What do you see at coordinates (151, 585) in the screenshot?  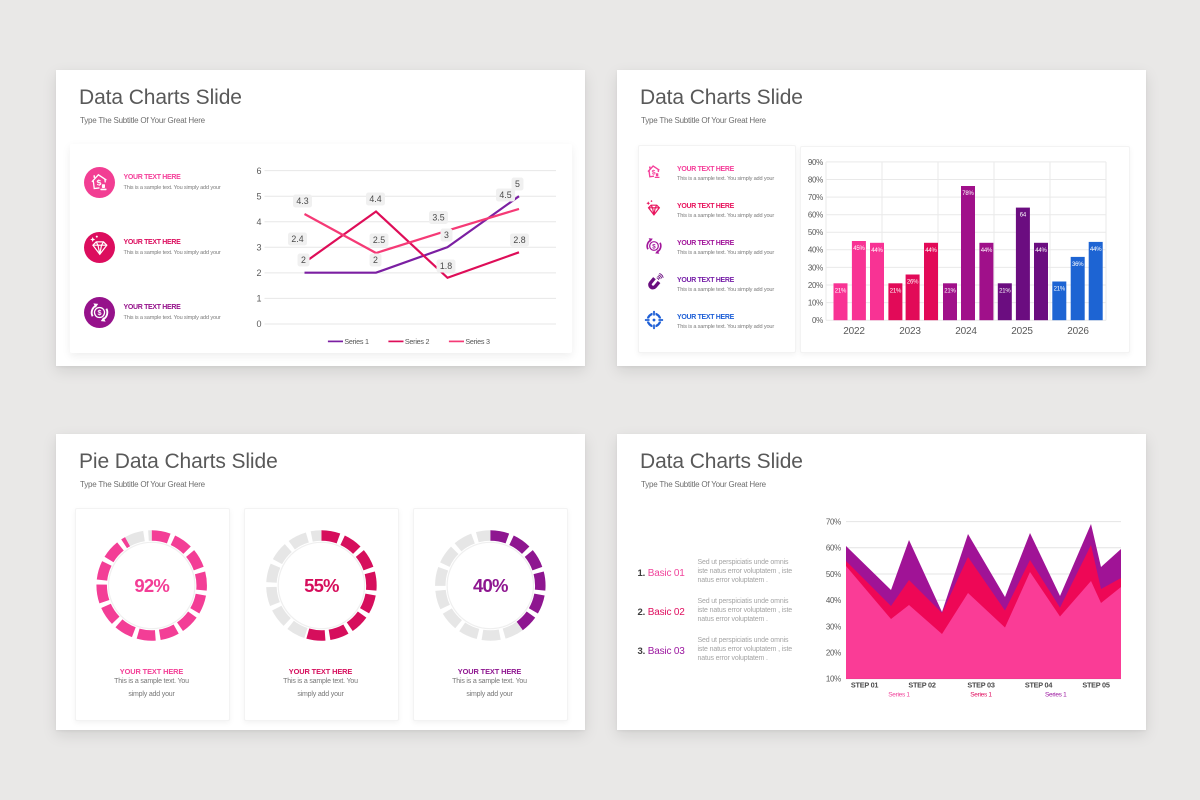 I see `svg-text: 92%` at bounding box center [151, 585].